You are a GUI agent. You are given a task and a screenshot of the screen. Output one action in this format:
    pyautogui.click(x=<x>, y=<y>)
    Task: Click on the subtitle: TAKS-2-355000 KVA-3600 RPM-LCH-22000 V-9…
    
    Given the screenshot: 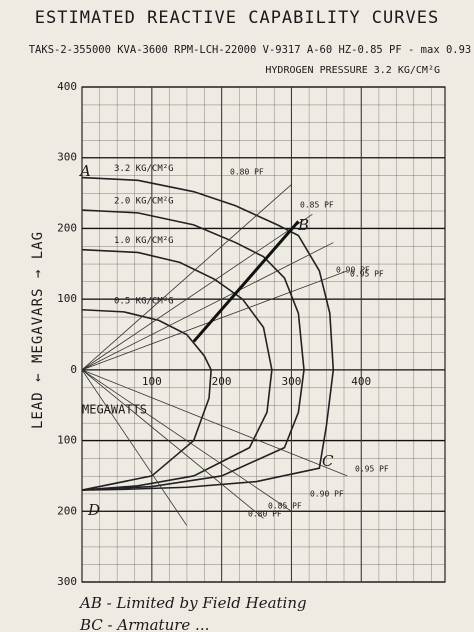 What is the action you would take?
    pyautogui.click(x=250, y=50)
    